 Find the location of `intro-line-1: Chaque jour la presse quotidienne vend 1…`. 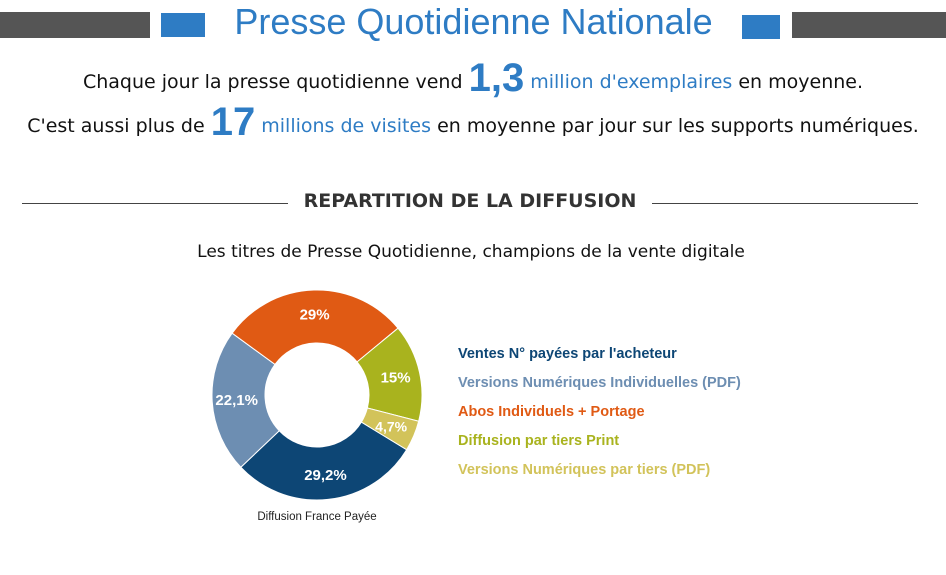

intro-line-1: Chaque jour la presse quotidienne vend 1… is located at coordinates (473, 78).